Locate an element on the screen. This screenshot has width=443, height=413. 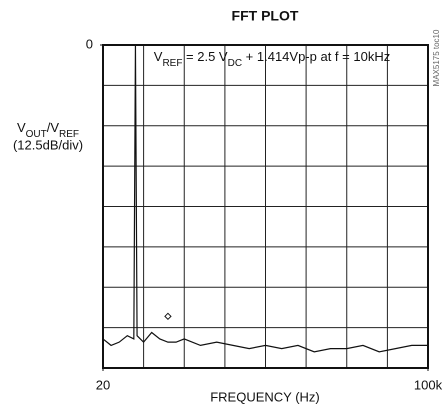
x-tick-label: 100k is located at coordinates (428, 384).